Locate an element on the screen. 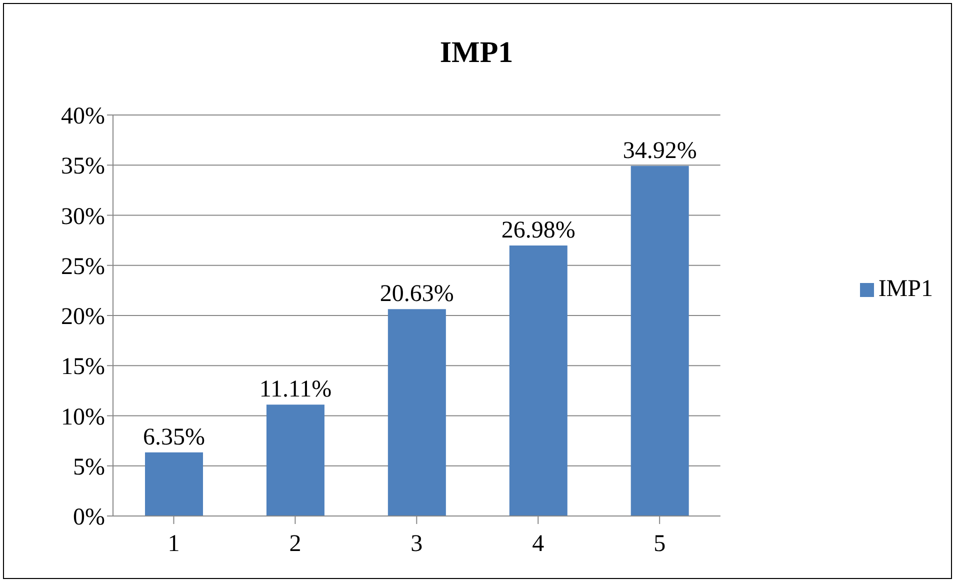  x-tick-label: 2 is located at coordinates (295, 544).